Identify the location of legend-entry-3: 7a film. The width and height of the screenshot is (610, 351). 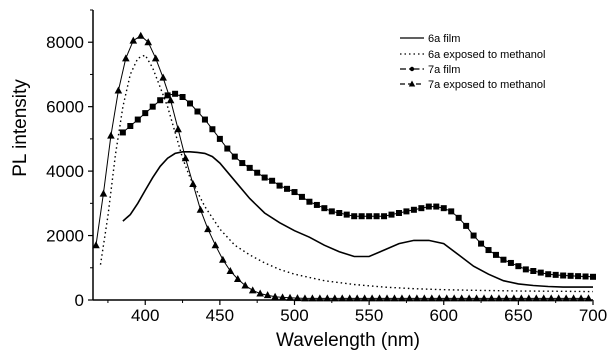
(430, 70).